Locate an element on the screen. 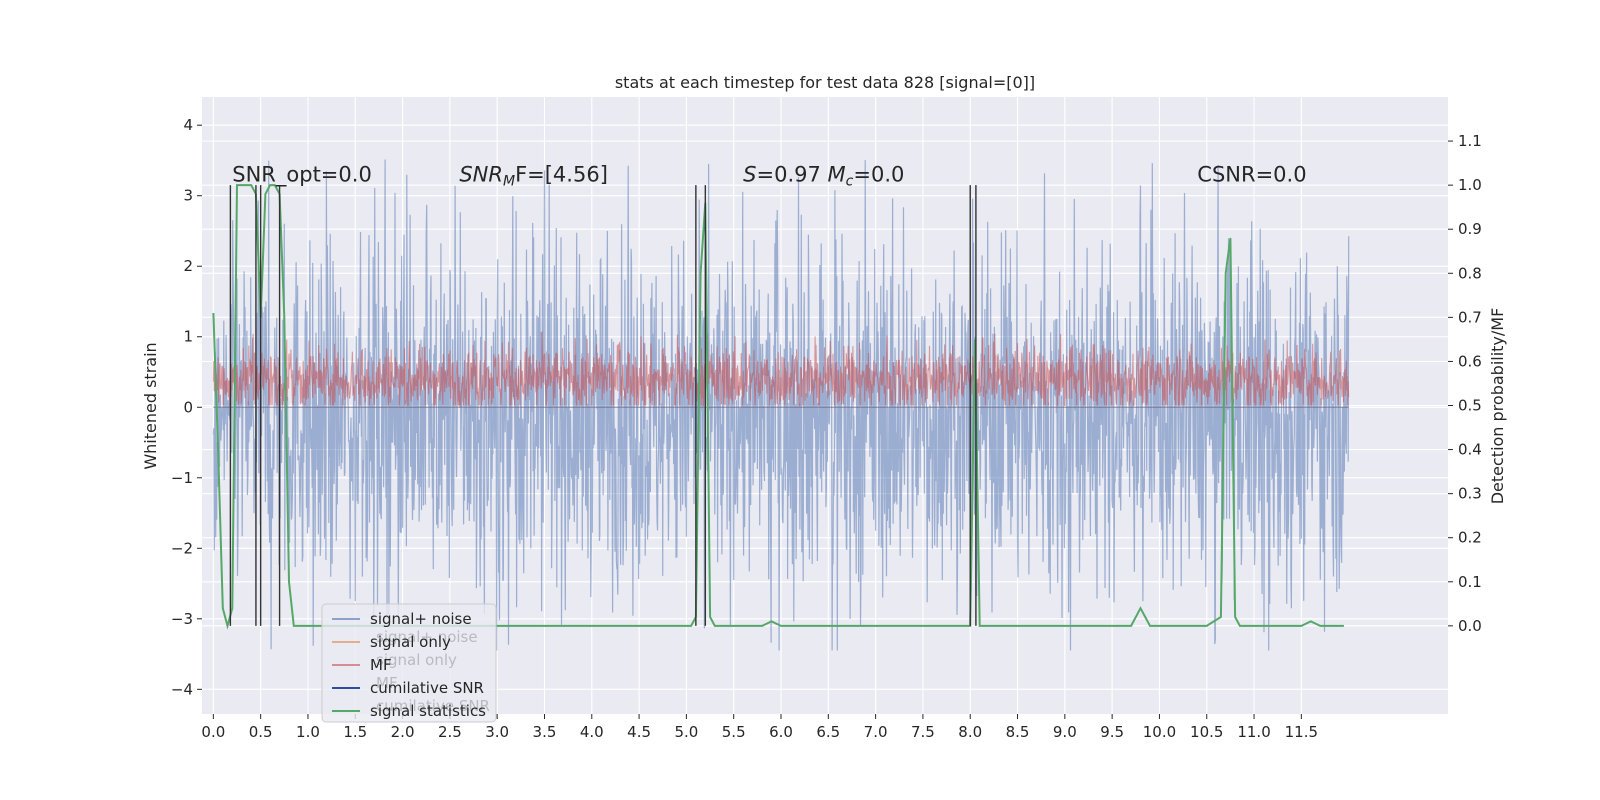 The width and height of the screenshot is (1600, 800). y-tick-label-right: 0.0 is located at coordinates (1470, 626).